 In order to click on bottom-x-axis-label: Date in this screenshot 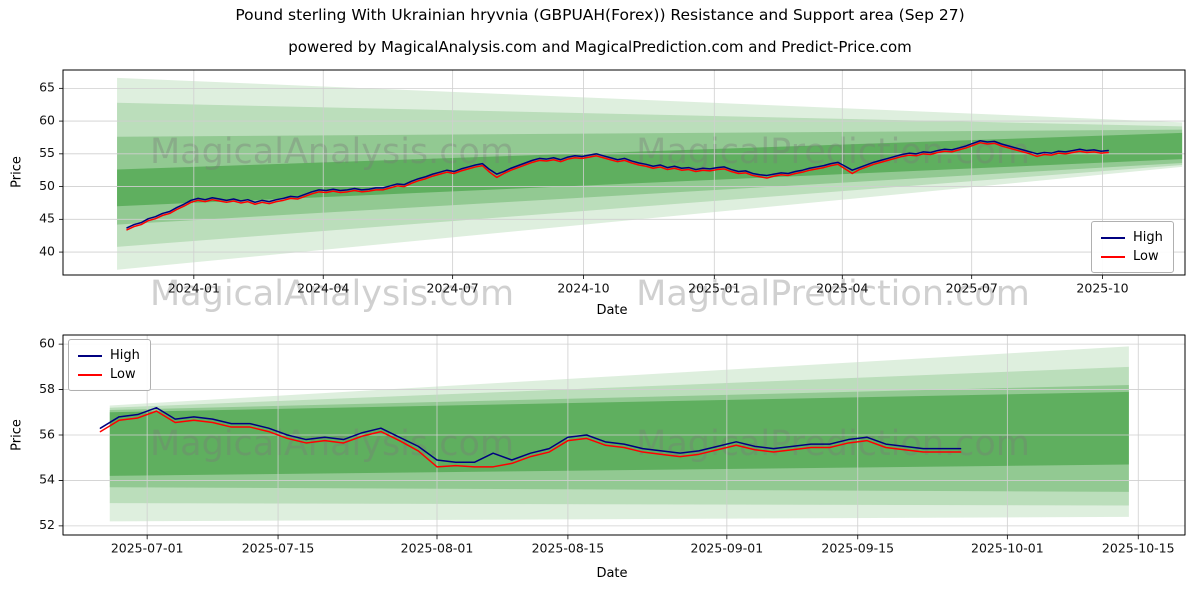, I will do `click(612, 573)`.